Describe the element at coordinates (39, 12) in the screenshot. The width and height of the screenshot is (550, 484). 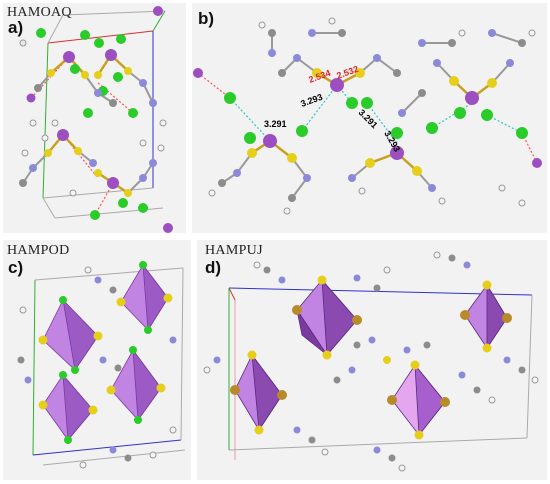
I see `panel-a-code: HAMOAQ` at that location.